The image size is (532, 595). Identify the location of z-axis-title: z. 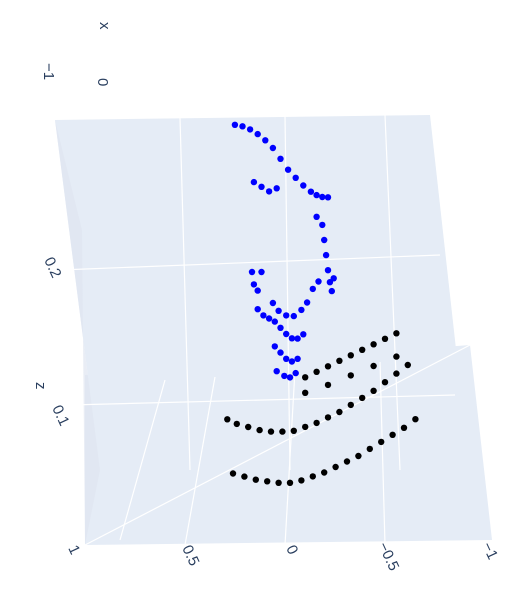
(40, 386).